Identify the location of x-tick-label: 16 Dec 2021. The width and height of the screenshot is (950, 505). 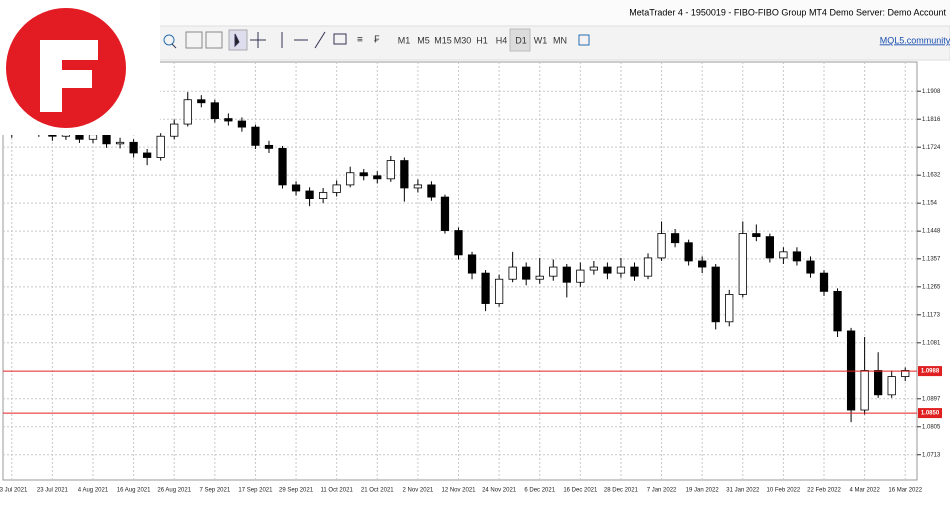
(580, 491).